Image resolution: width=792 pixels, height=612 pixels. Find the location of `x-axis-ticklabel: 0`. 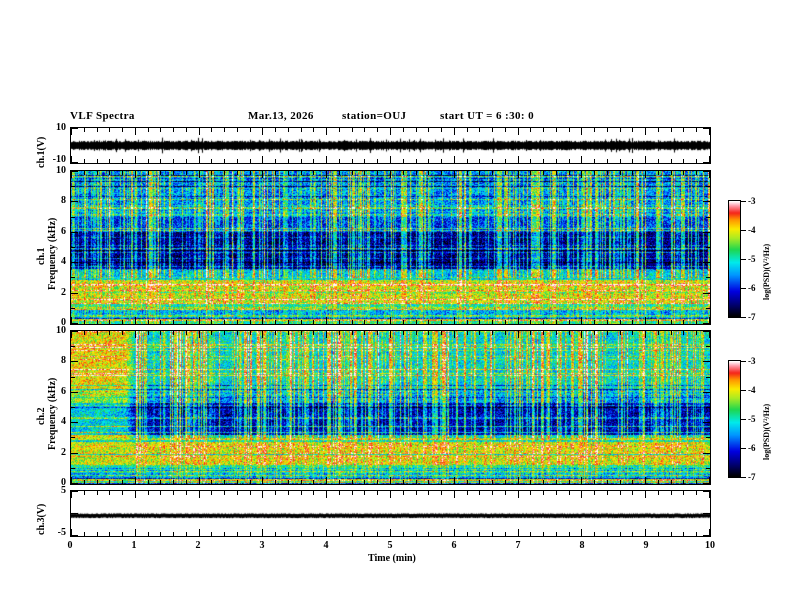

x-axis-ticklabel: 0 is located at coordinates (70, 545).